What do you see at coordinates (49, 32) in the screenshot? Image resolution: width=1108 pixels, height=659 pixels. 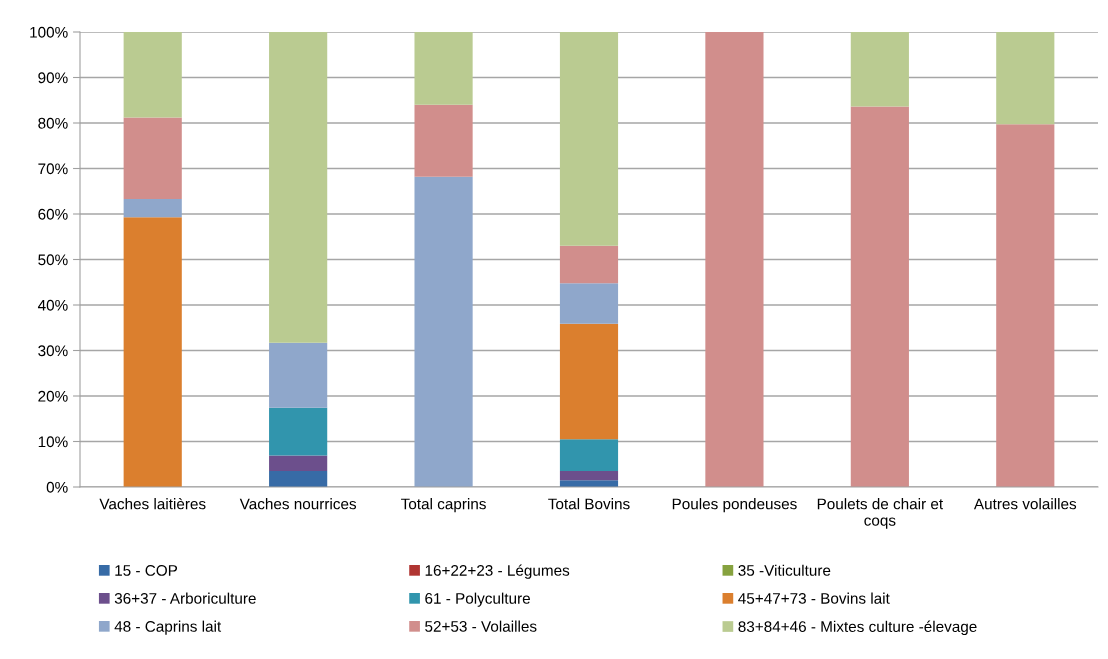 I see `y-tick-label: 100%` at bounding box center [49, 32].